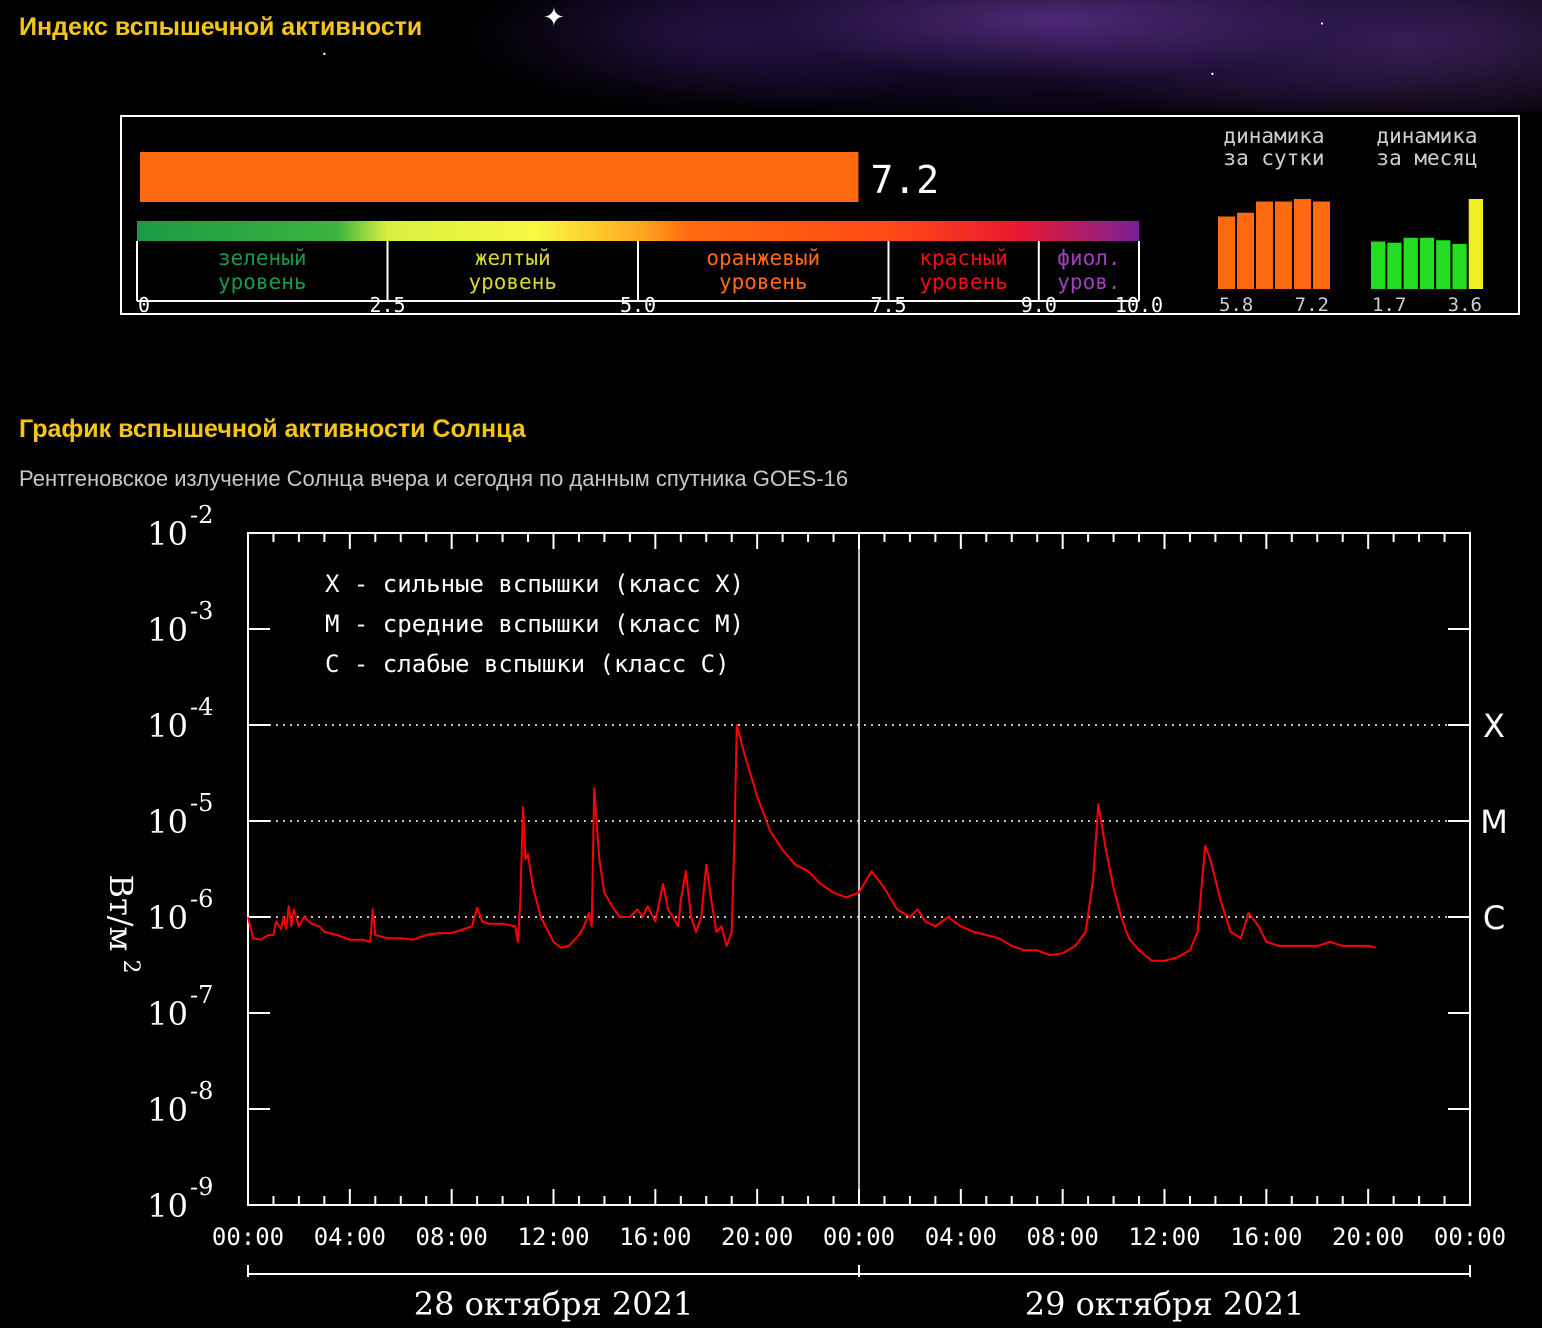  What do you see at coordinates (1312, 303) in the screenshot?
I see `daily-dynamics-max-label: 7.2` at bounding box center [1312, 303].